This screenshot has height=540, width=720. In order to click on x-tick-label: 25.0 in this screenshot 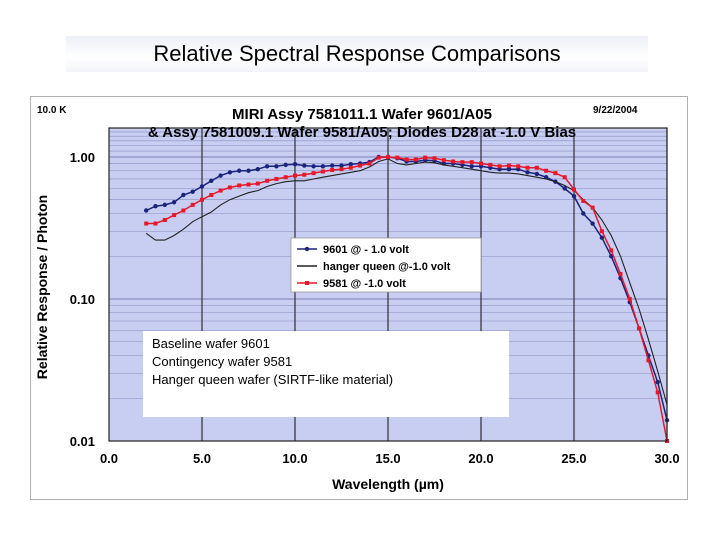, I will do `click(573, 458)`.